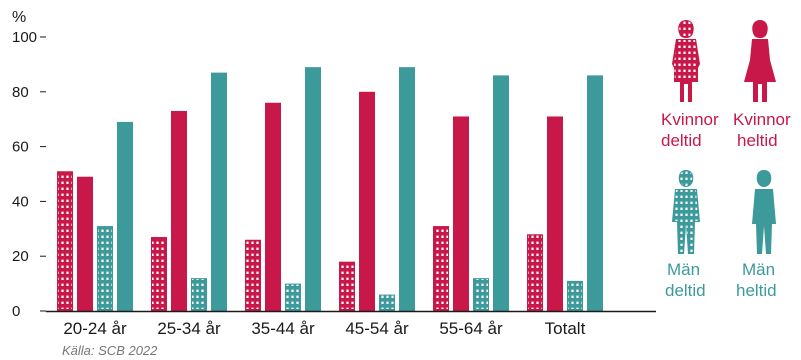 The width and height of the screenshot is (801, 360). What do you see at coordinates (764, 212) in the screenshot?
I see `man-solid-icon` at bounding box center [764, 212].